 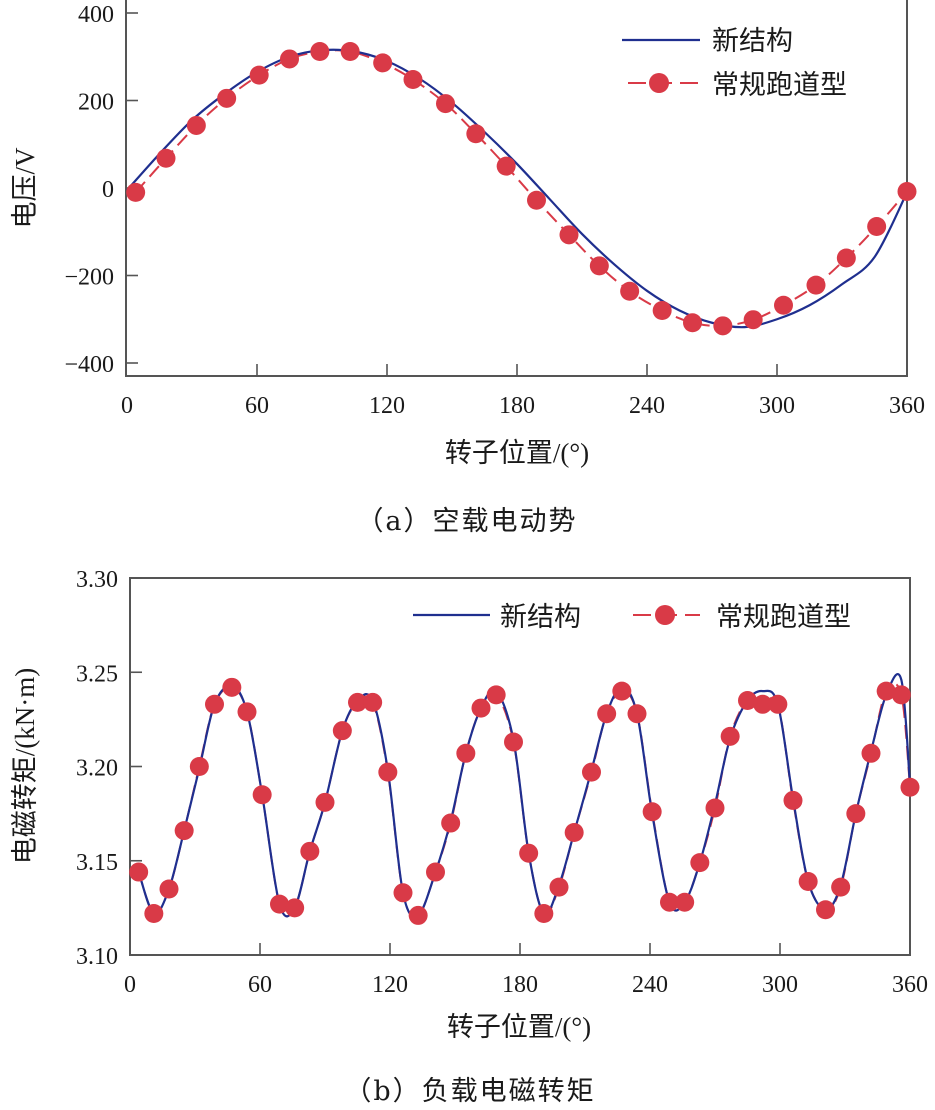 I want to click on x-tick-label: 0, so click(x=127, y=406).